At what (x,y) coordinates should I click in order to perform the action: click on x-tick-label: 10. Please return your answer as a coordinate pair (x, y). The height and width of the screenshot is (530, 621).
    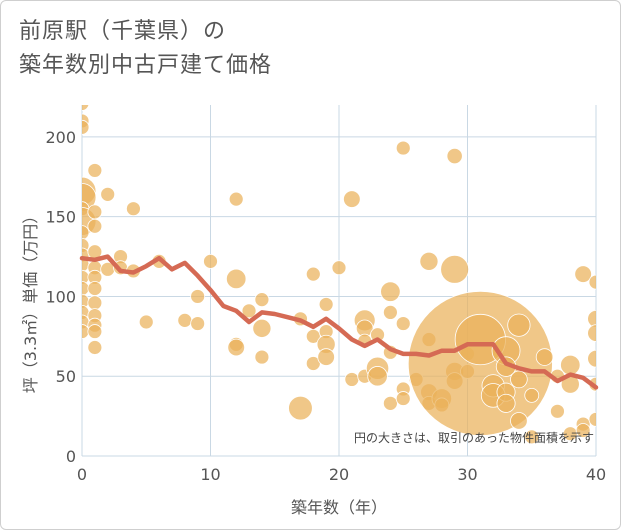
    Looking at the image, I should click on (210, 474).